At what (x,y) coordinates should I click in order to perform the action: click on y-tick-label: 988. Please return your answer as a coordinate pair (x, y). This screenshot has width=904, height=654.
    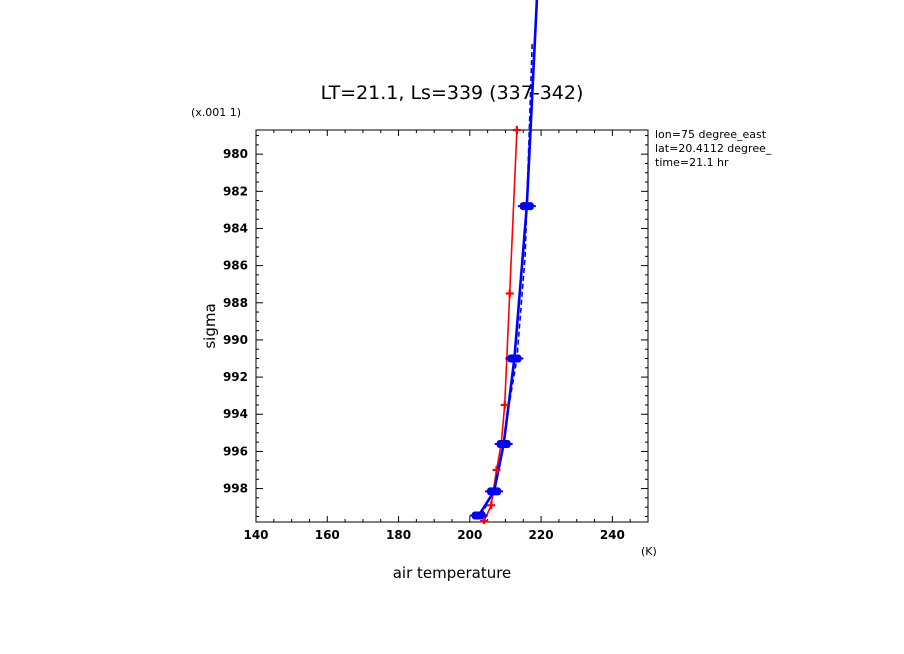
    Looking at the image, I should click on (235, 303).